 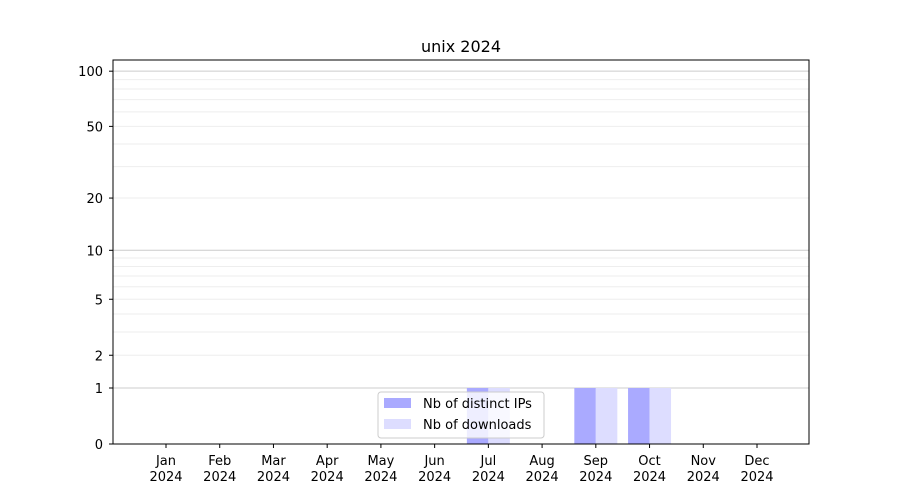 What do you see at coordinates (703, 469) in the screenshot?
I see `x-tick-label: Nov 2024` at bounding box center [703, 469].